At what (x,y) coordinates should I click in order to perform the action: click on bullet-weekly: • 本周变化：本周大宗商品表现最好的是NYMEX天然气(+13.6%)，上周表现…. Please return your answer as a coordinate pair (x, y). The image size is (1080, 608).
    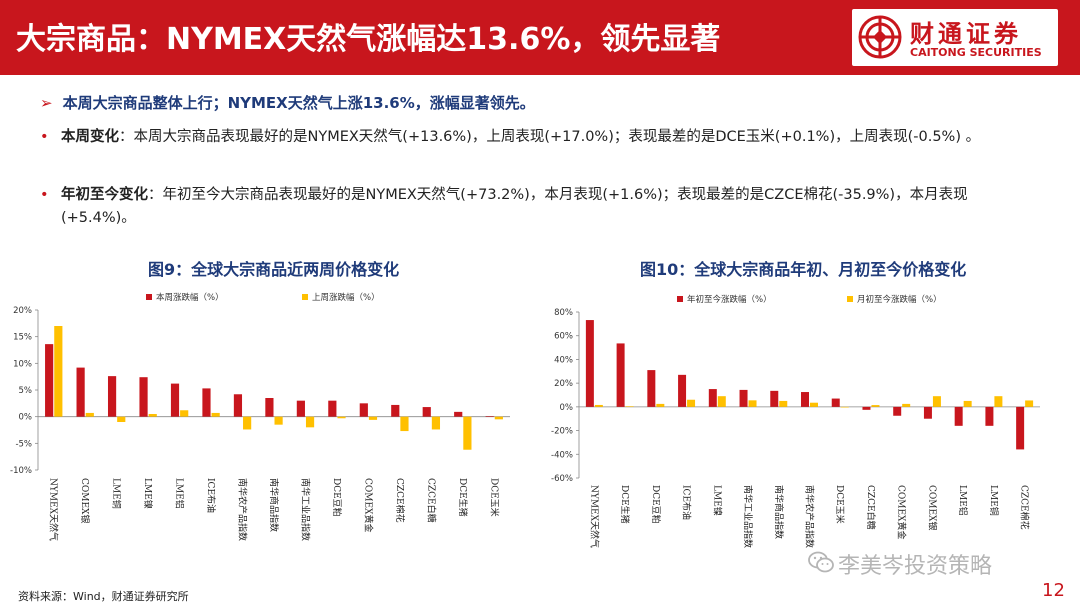
    Looking at the image, I should click on (535, 137).